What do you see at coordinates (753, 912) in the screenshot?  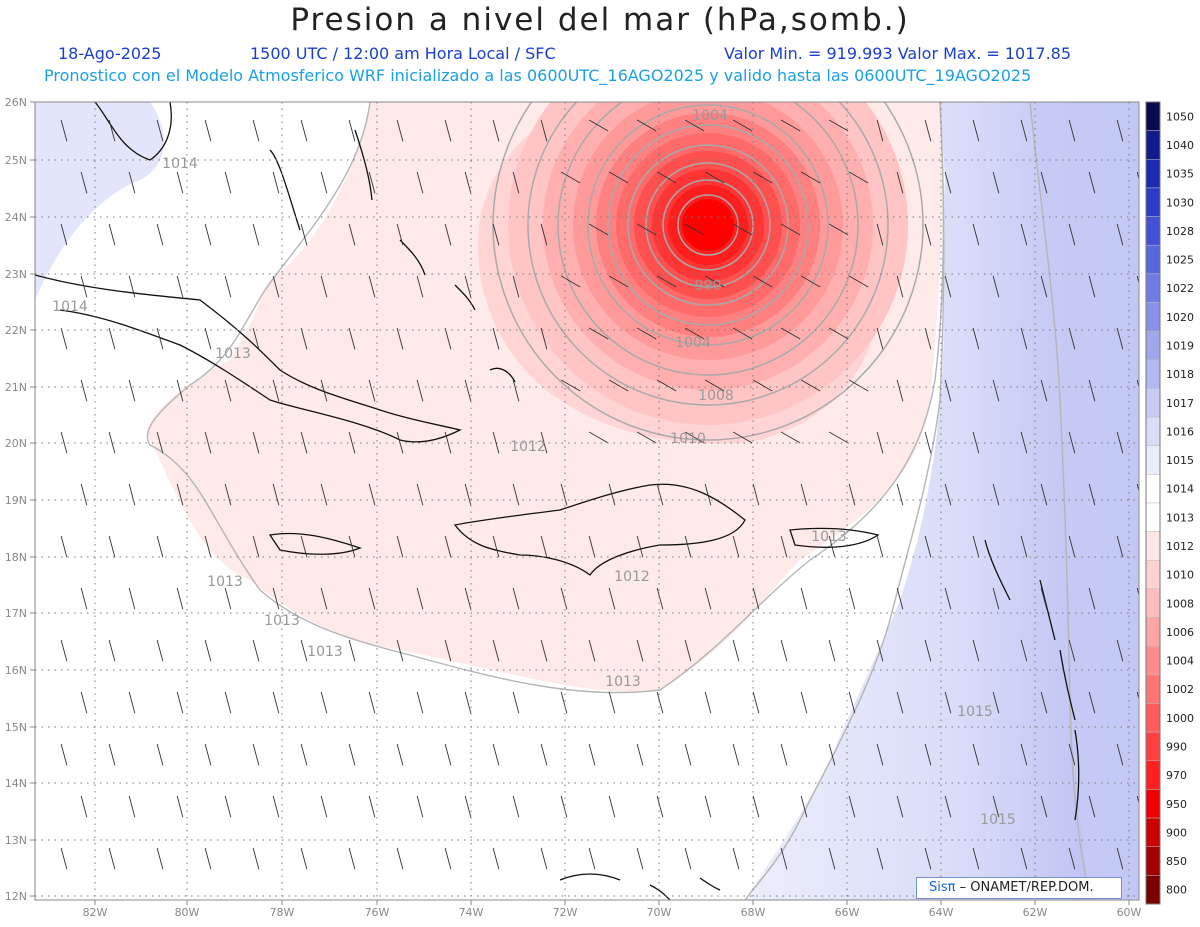 I see `lon-label: 68W` at bounding box center [753, 912].